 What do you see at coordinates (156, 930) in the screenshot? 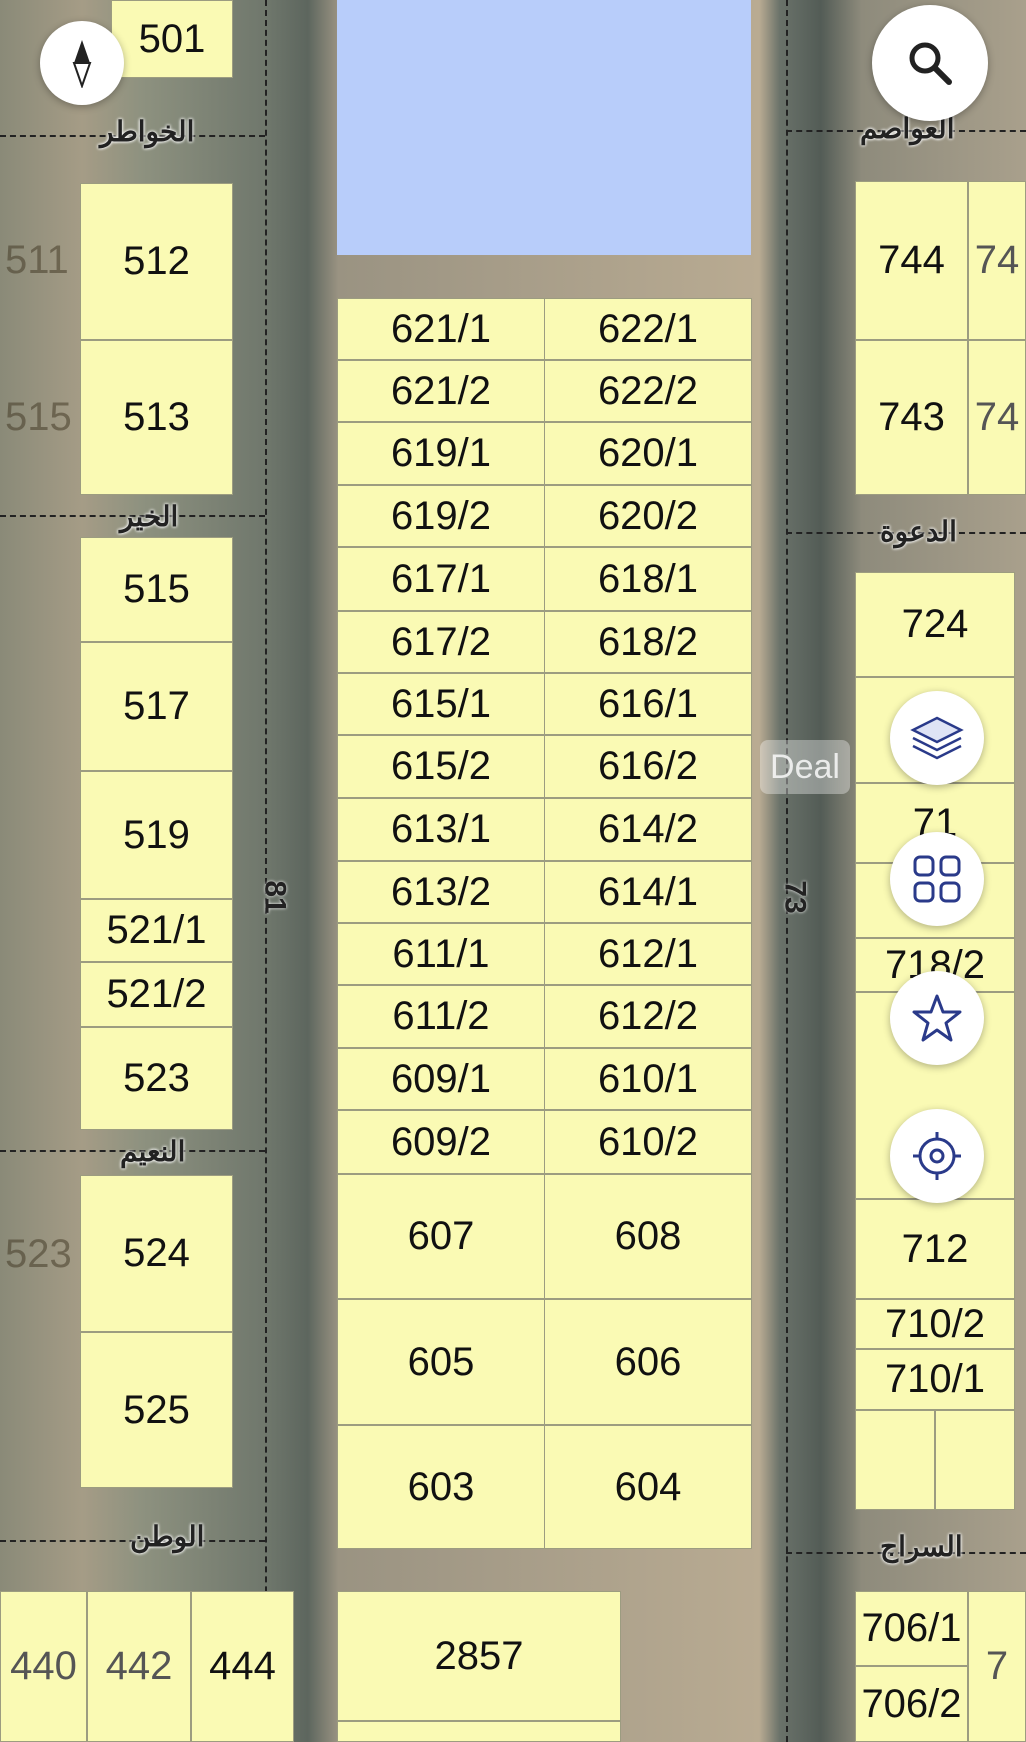
I see `parcel: 521/1` at bounding box center [156, 930].